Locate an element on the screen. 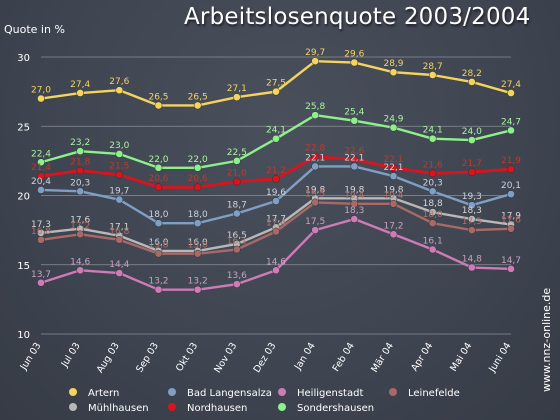 Image resolution: width=560 pixels, height=420 pixels. data-label-sondershausen-6: 24,1 is located at coordinates (276, 131).